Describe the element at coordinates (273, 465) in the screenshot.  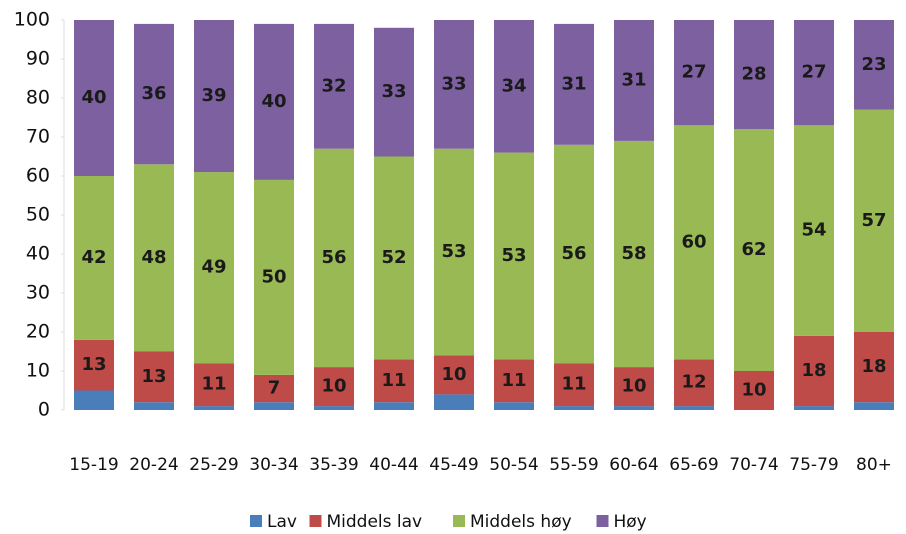
I see `x-tick-label: 30-34` at that location.